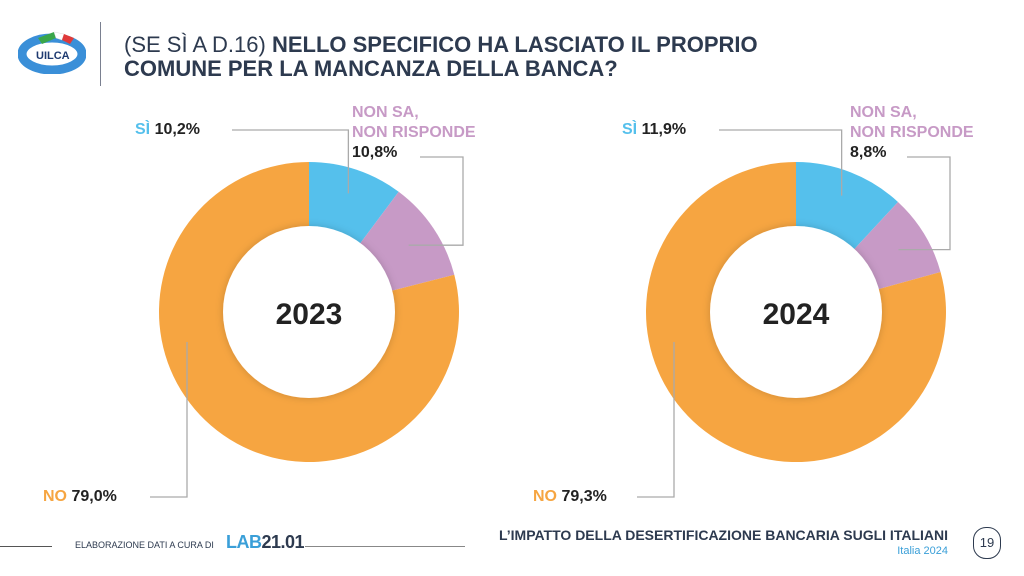 Image resolution: width=1024 pixels, height=576 pixels. Describe the element at coordinates (654, 129) in the screenshot. I see `label-2024-si: SÌ 11,9%` at that location.